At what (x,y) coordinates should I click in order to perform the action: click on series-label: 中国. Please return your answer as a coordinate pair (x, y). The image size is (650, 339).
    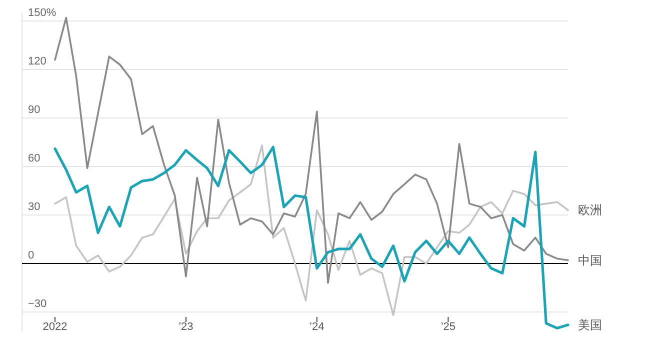
    Looking at the image, I should click on (590, 260).